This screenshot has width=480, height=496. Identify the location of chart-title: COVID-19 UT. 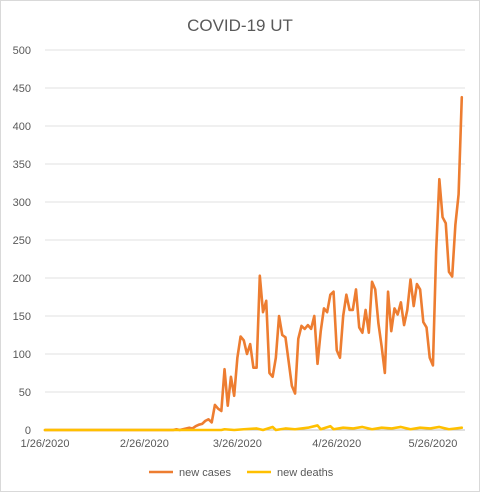
(240, 25).